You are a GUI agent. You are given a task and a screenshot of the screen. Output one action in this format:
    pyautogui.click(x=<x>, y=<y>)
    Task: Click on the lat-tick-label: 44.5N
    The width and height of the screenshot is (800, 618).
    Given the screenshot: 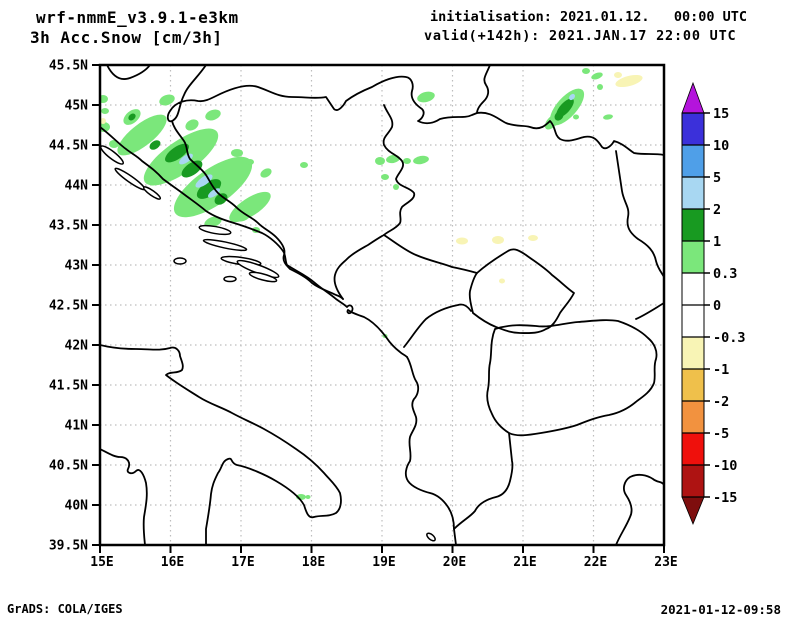 What is the action you would take?
    pyautogui.click(x=68, y=146)
    